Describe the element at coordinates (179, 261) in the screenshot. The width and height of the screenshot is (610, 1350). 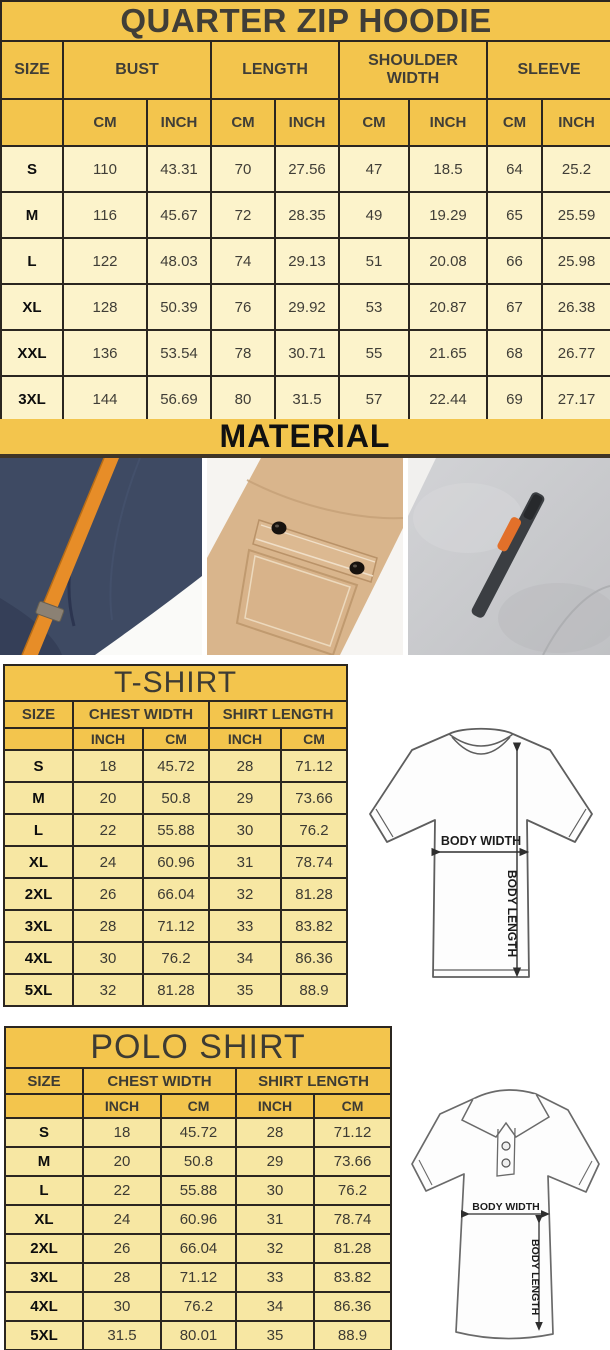
I see `cell: 48.03` at that location.